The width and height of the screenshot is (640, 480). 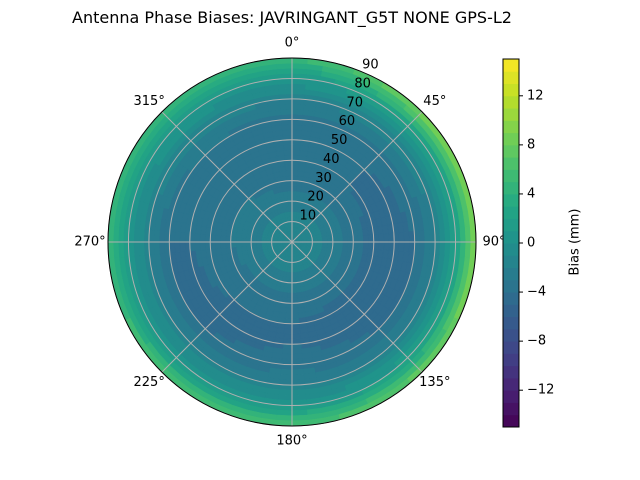 I want to click on theta-tick-label: 315°, so click(x=149, y=101).